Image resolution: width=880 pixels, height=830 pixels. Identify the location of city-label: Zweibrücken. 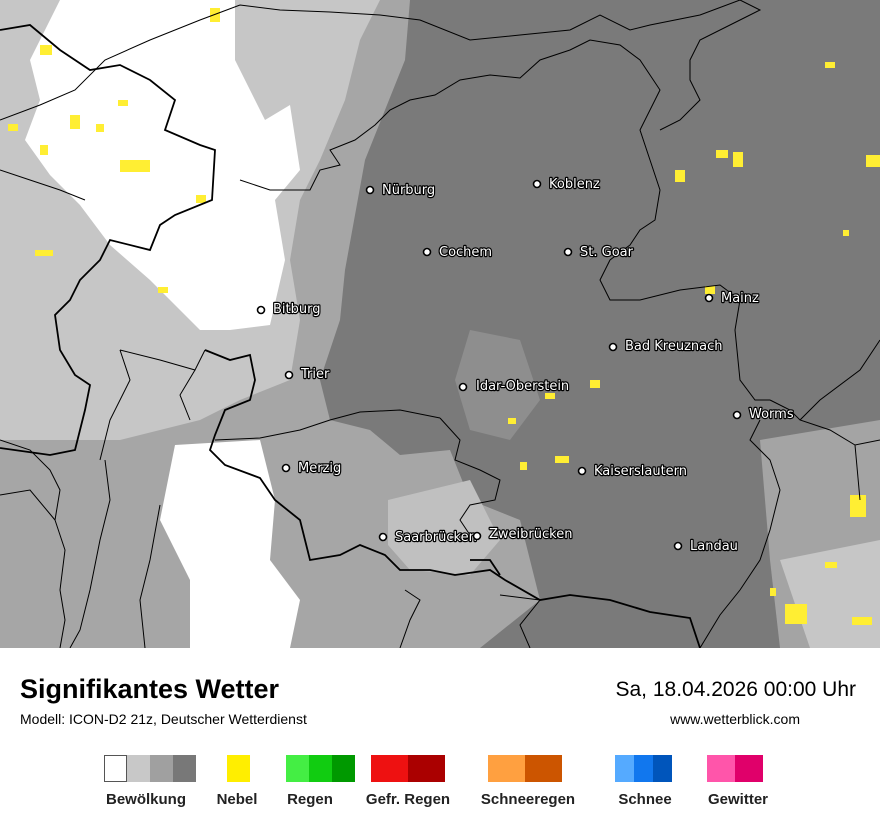
(530, 534).